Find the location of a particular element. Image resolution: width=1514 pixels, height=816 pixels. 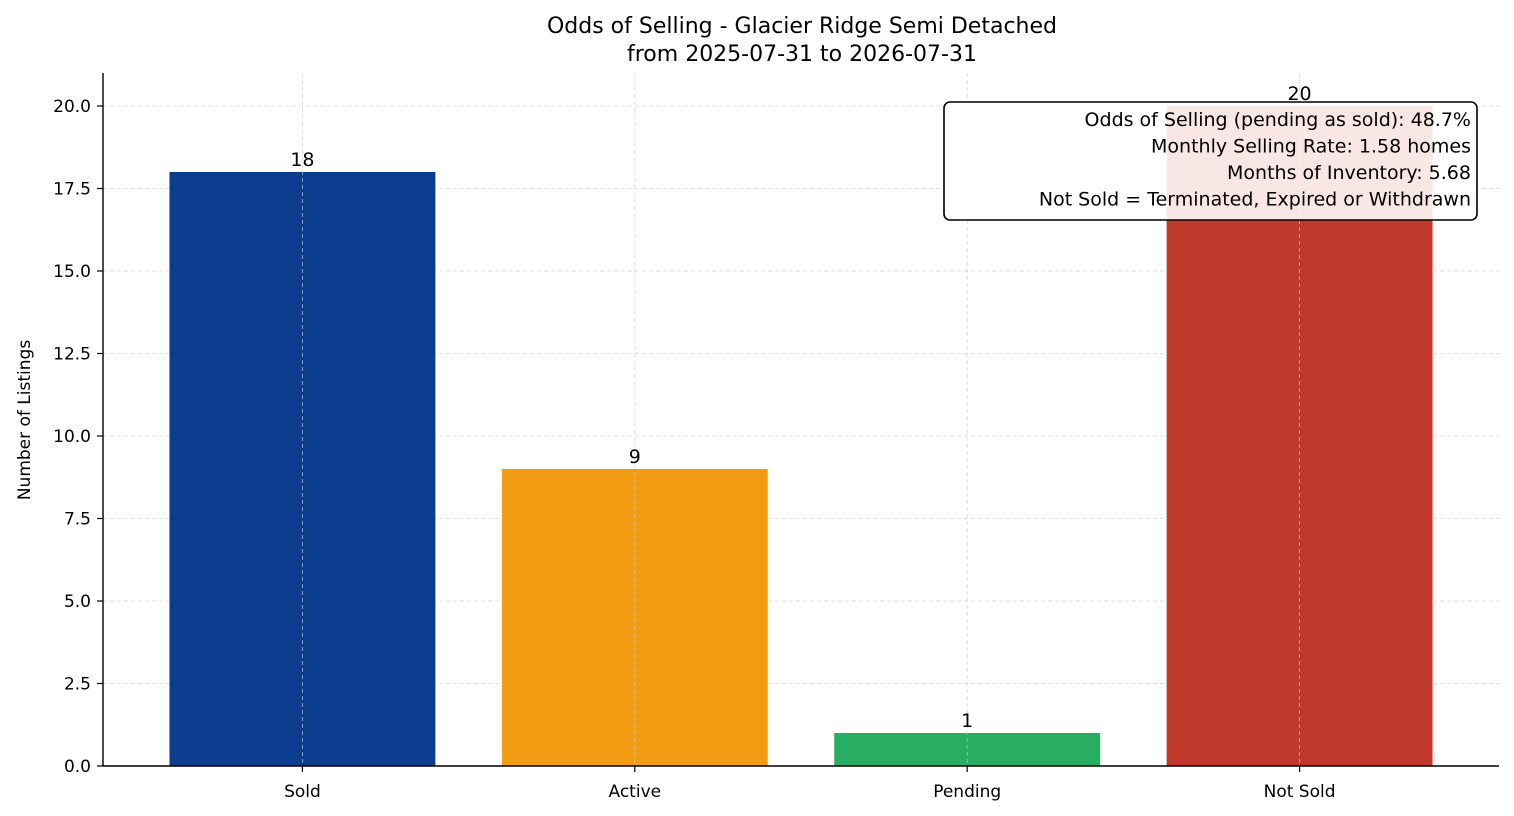

y-tick-label: 20.0 is located at coordinates (72, 107).